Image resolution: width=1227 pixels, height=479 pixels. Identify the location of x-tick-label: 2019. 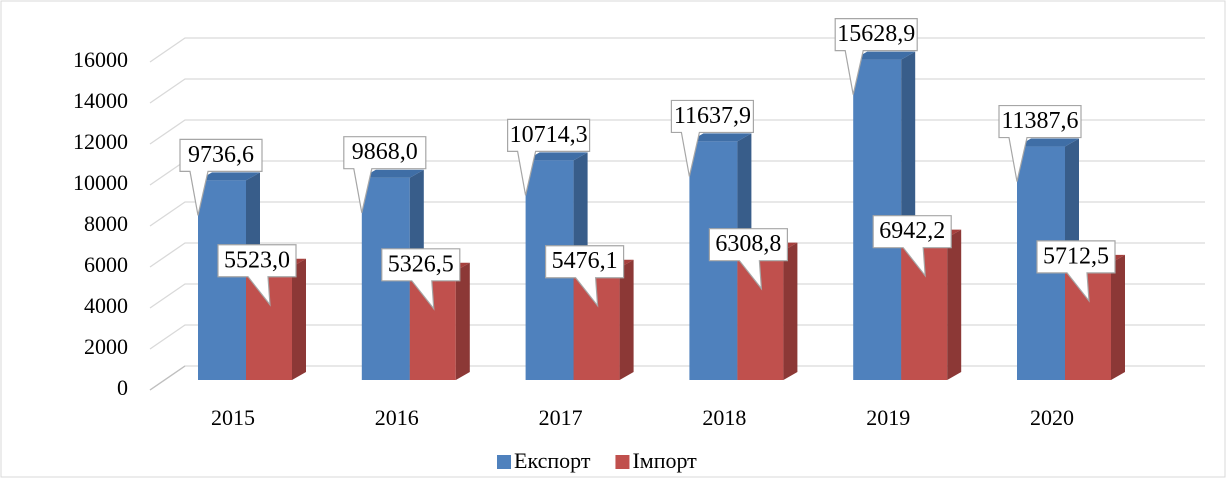
(888, 417).